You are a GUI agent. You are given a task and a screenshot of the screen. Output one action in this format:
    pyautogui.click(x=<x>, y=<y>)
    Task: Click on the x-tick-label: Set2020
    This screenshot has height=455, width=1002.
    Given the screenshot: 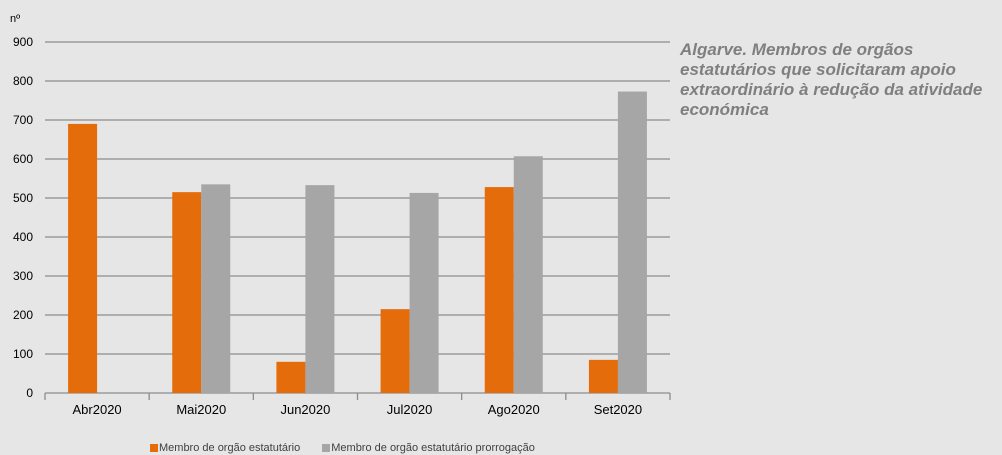 What is the action you would take?
    pyautogui.click(x=618, y=409)
    